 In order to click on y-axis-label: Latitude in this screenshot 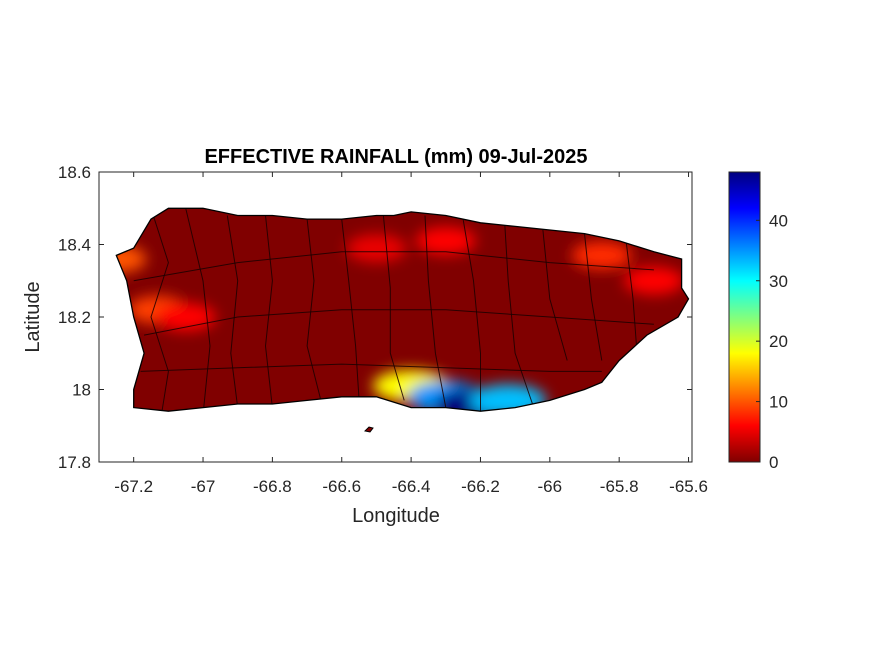, I will do `click(33, 316)`.